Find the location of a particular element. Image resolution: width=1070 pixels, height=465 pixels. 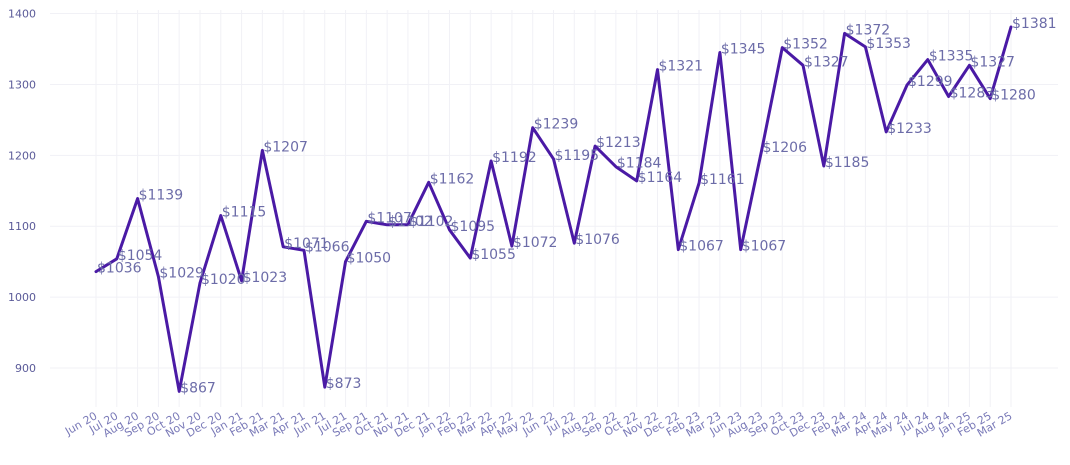

data-label: $1353 is located at coordinates (888, 44).